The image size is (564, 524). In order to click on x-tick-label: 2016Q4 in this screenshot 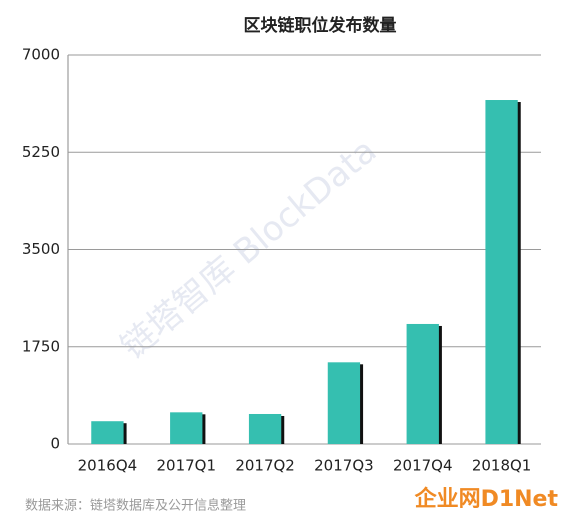, I will do `click(108, 466)`.